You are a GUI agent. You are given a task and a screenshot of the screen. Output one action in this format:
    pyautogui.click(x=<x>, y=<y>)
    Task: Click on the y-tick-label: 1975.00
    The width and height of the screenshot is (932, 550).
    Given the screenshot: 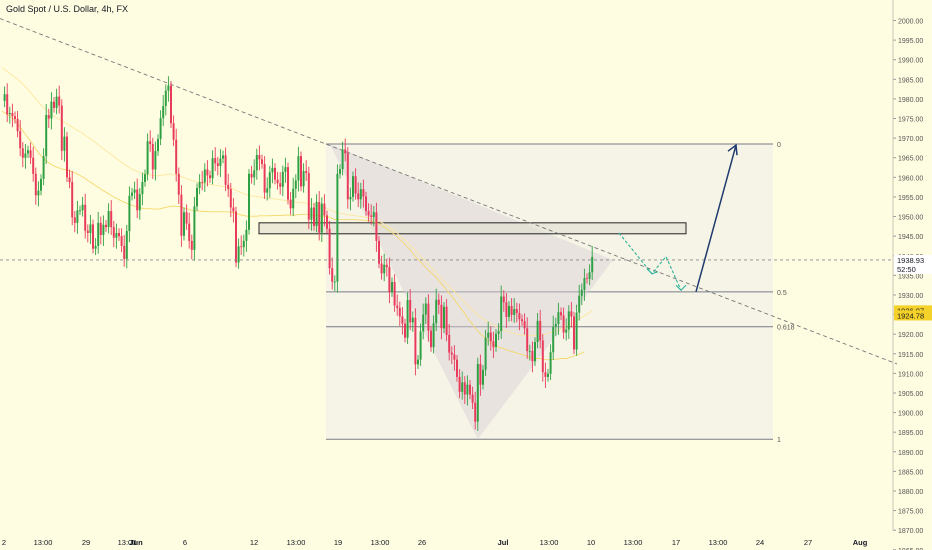 What is the action you would take?
    pyautogui.click(x=910, y=120)
    